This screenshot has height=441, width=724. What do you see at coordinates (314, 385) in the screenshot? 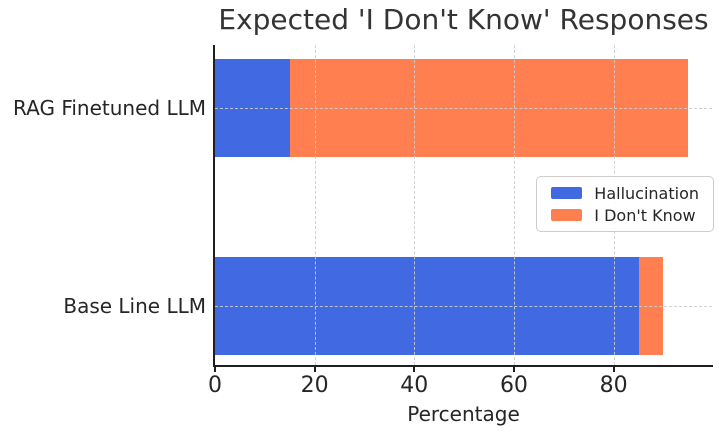
I see `x-tick-label: 20` at bounding box center [314, 385].